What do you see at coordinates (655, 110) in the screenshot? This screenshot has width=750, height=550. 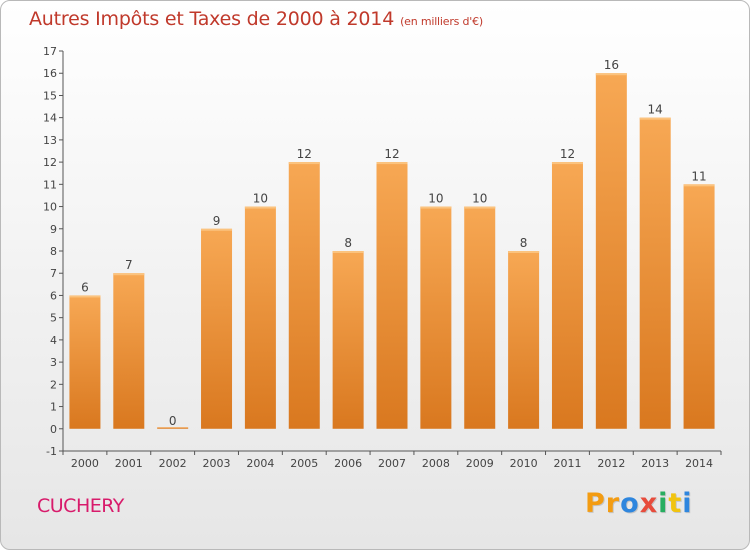 I see `data-label: 14` at bounding box center [655, 110].